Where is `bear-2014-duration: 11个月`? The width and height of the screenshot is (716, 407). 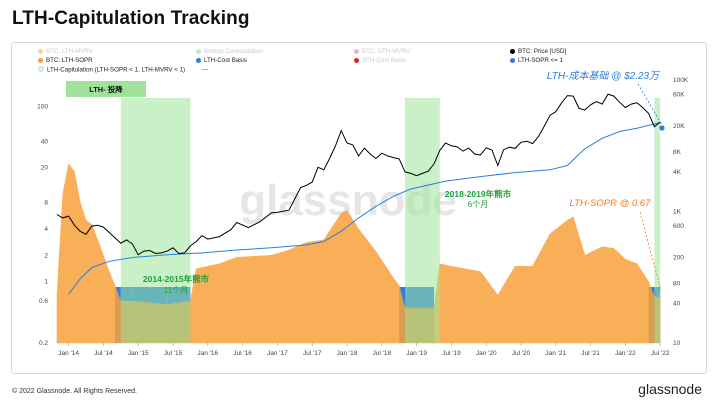
bear-2014-duration: 11个月 is located at coordinates (176, 290).